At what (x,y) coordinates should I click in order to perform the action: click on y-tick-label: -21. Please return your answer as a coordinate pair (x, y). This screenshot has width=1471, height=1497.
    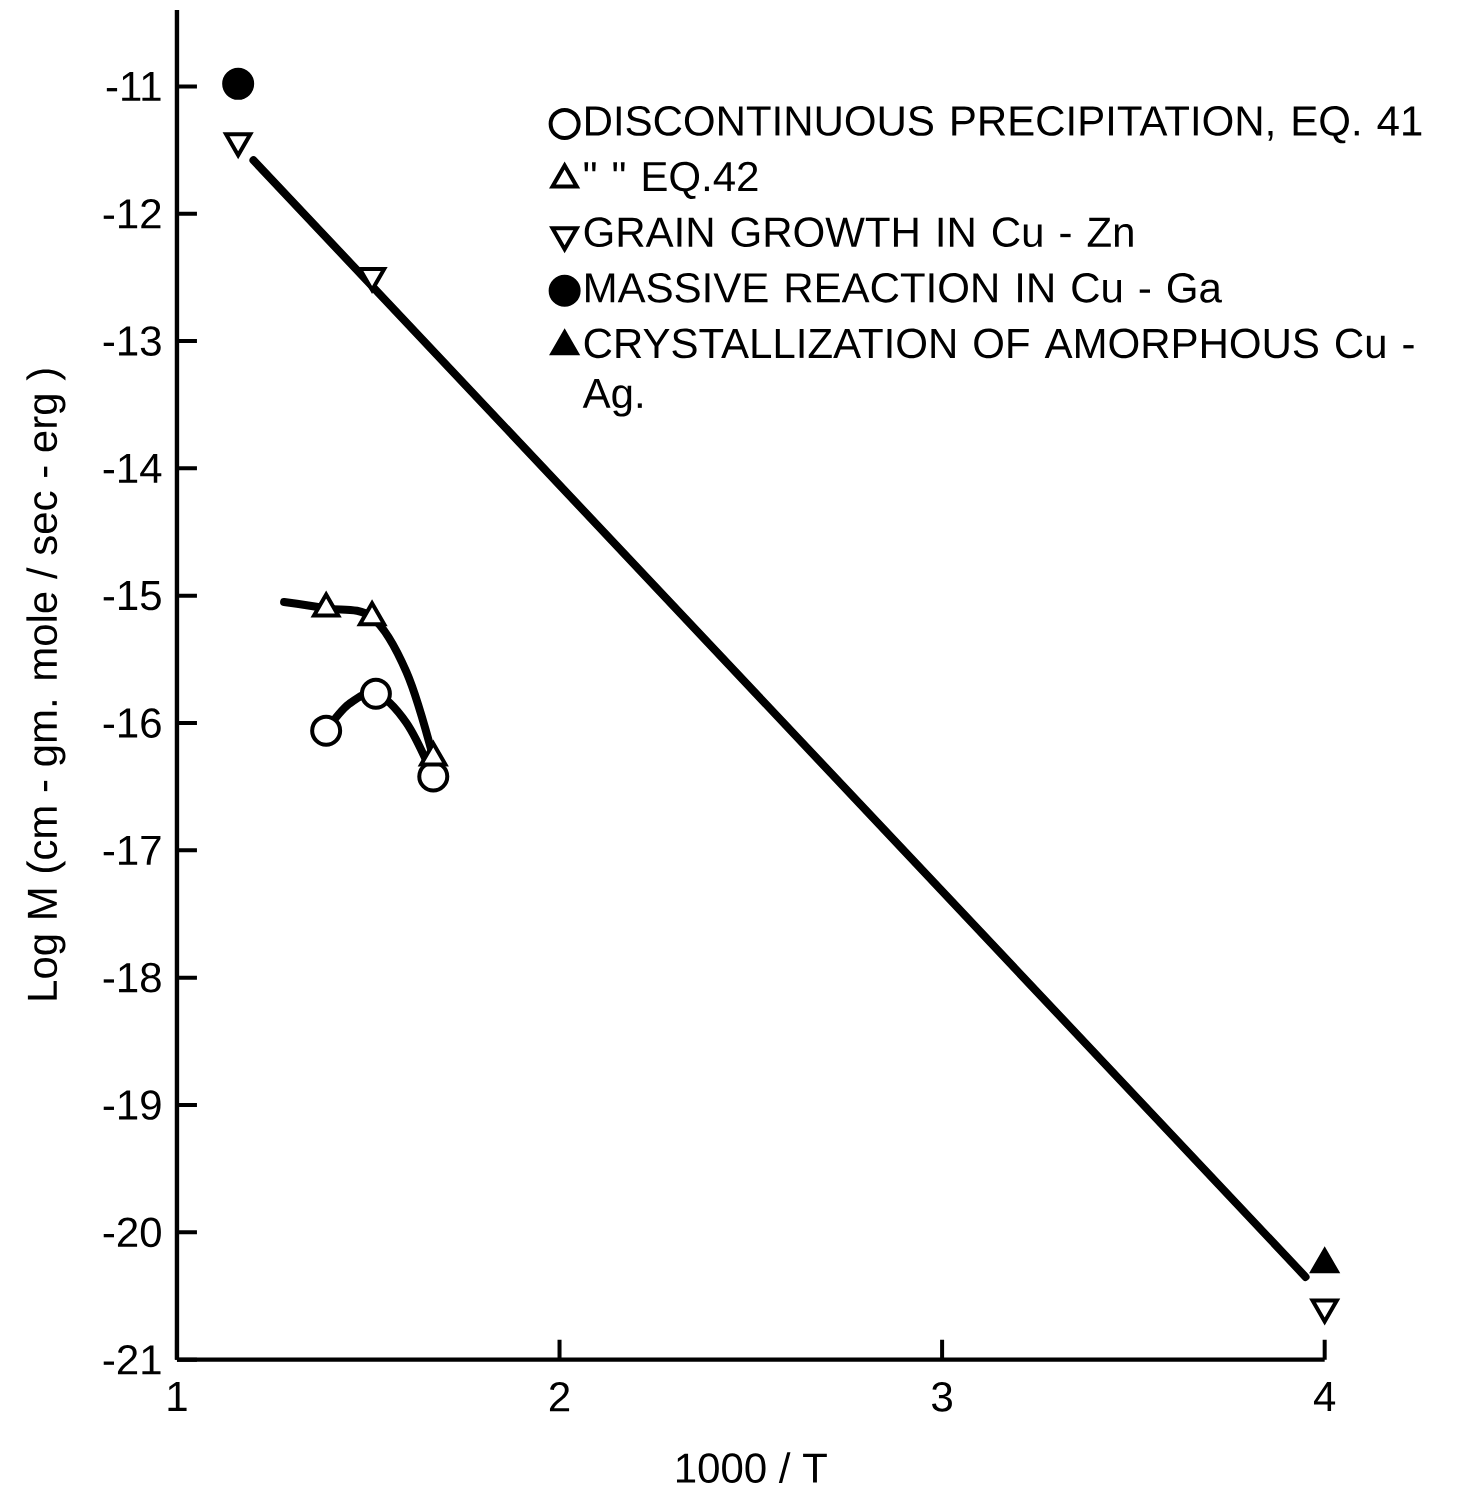
    Looking at the image, I should click on (132, 1360).